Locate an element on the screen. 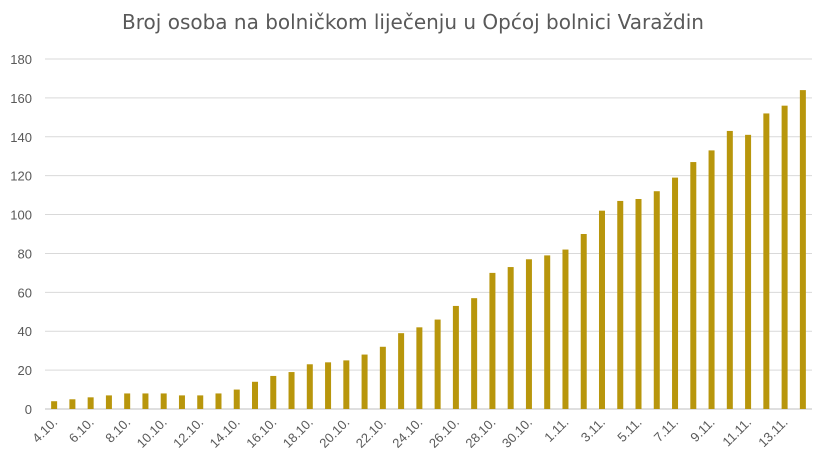 The image size is (826, 469). x-tick-label: 13.11. is located at coordinates (772, 432).